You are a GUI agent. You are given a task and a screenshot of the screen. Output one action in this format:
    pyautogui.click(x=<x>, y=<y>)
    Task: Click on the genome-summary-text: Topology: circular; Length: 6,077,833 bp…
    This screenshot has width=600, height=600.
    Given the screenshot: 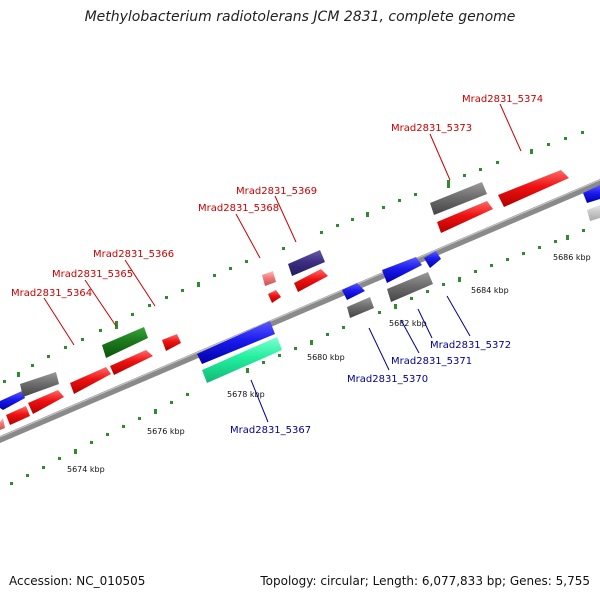 What is the action you would take?
    pyautogui.click(x=425, y=581)
    